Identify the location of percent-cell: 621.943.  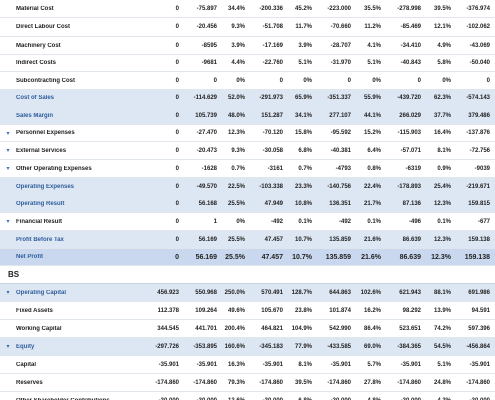
(410, 292).